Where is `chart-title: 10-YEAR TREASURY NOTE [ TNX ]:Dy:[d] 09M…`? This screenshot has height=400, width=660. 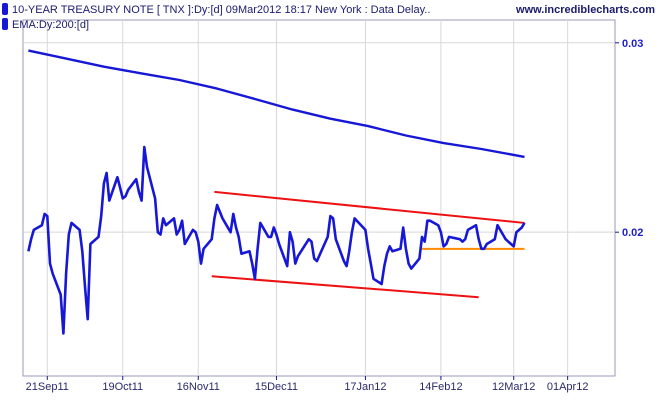 chart-title: 10-YEAR TREASURY NOTE [ TNX ]:Dy:[d] 09M… is located at coordinates (221, 10).